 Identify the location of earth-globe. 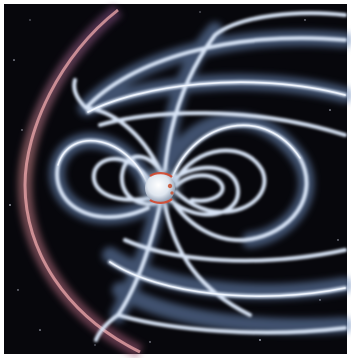
(160, 188).